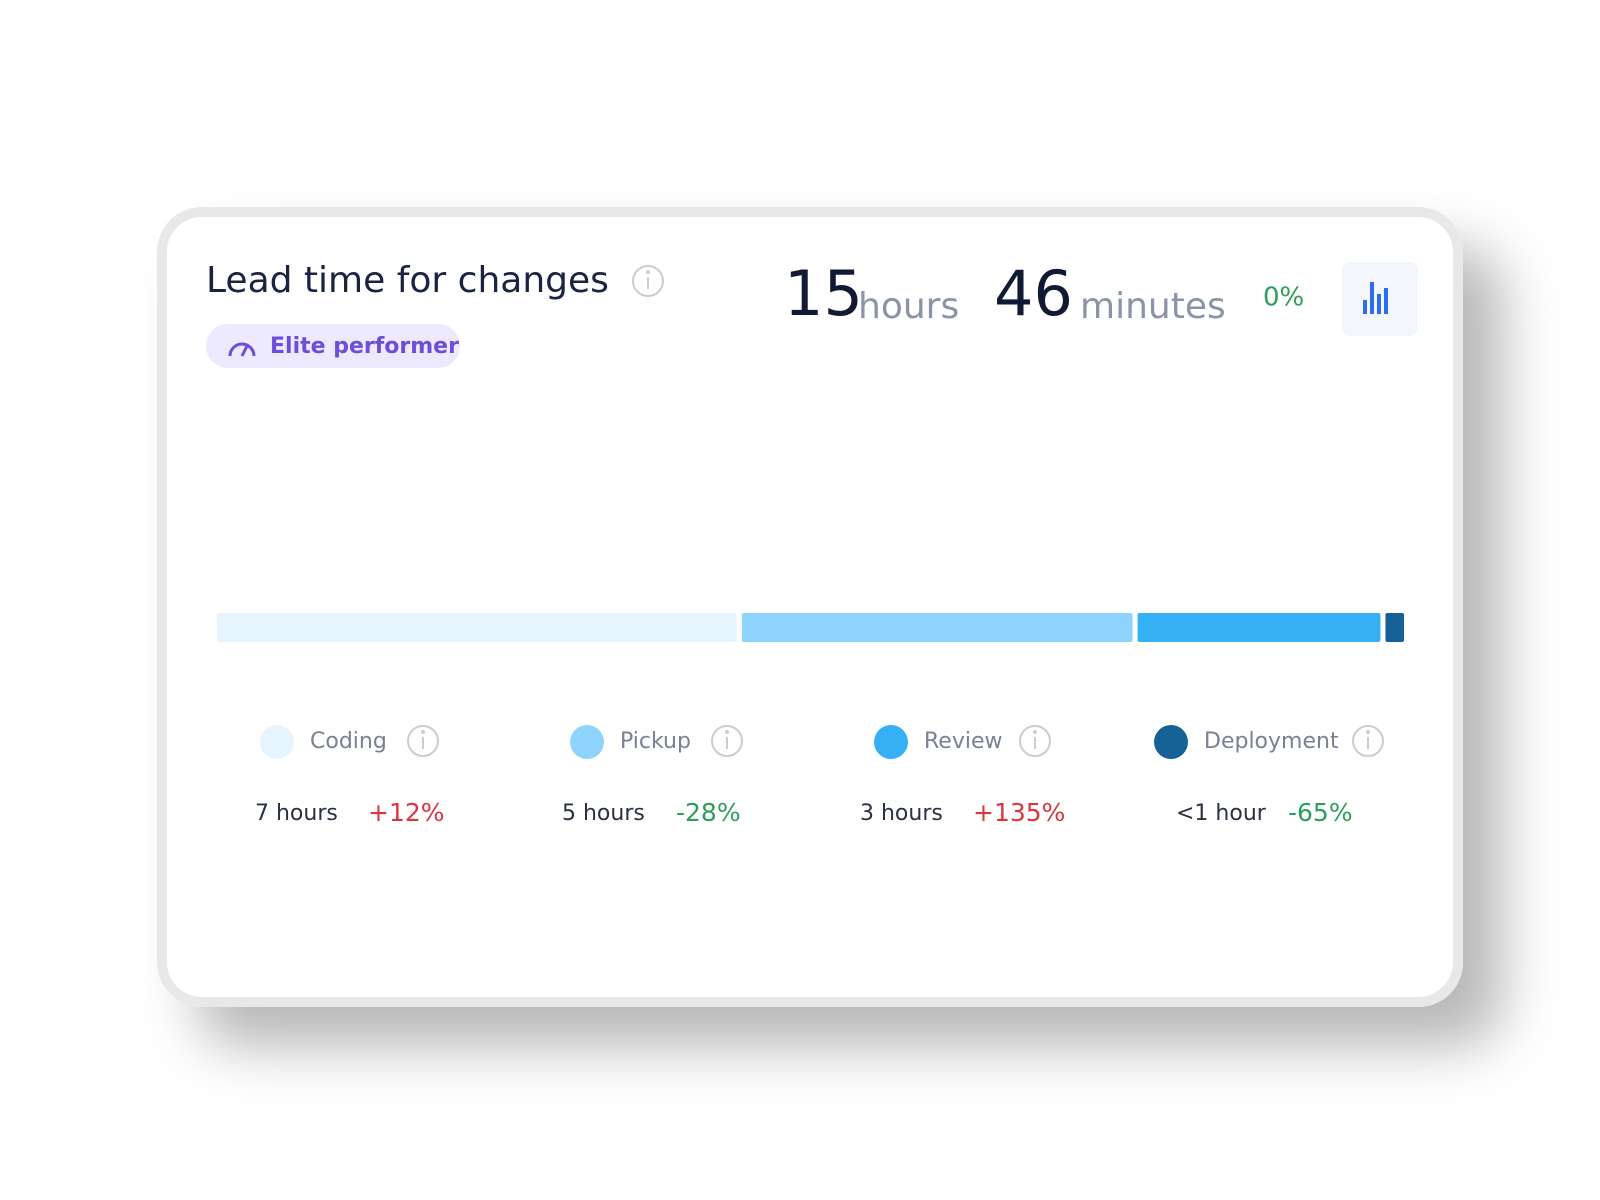 This screenshot has height=1200, width=1600. I want to click on gauge-icon, so click(242, 349).